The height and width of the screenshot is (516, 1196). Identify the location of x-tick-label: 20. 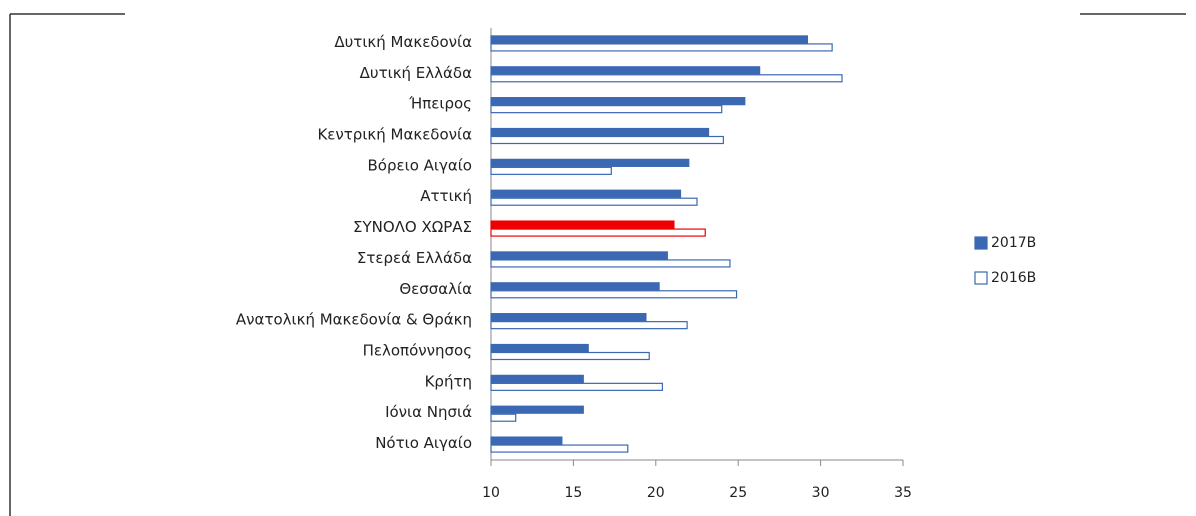
(656, 493).